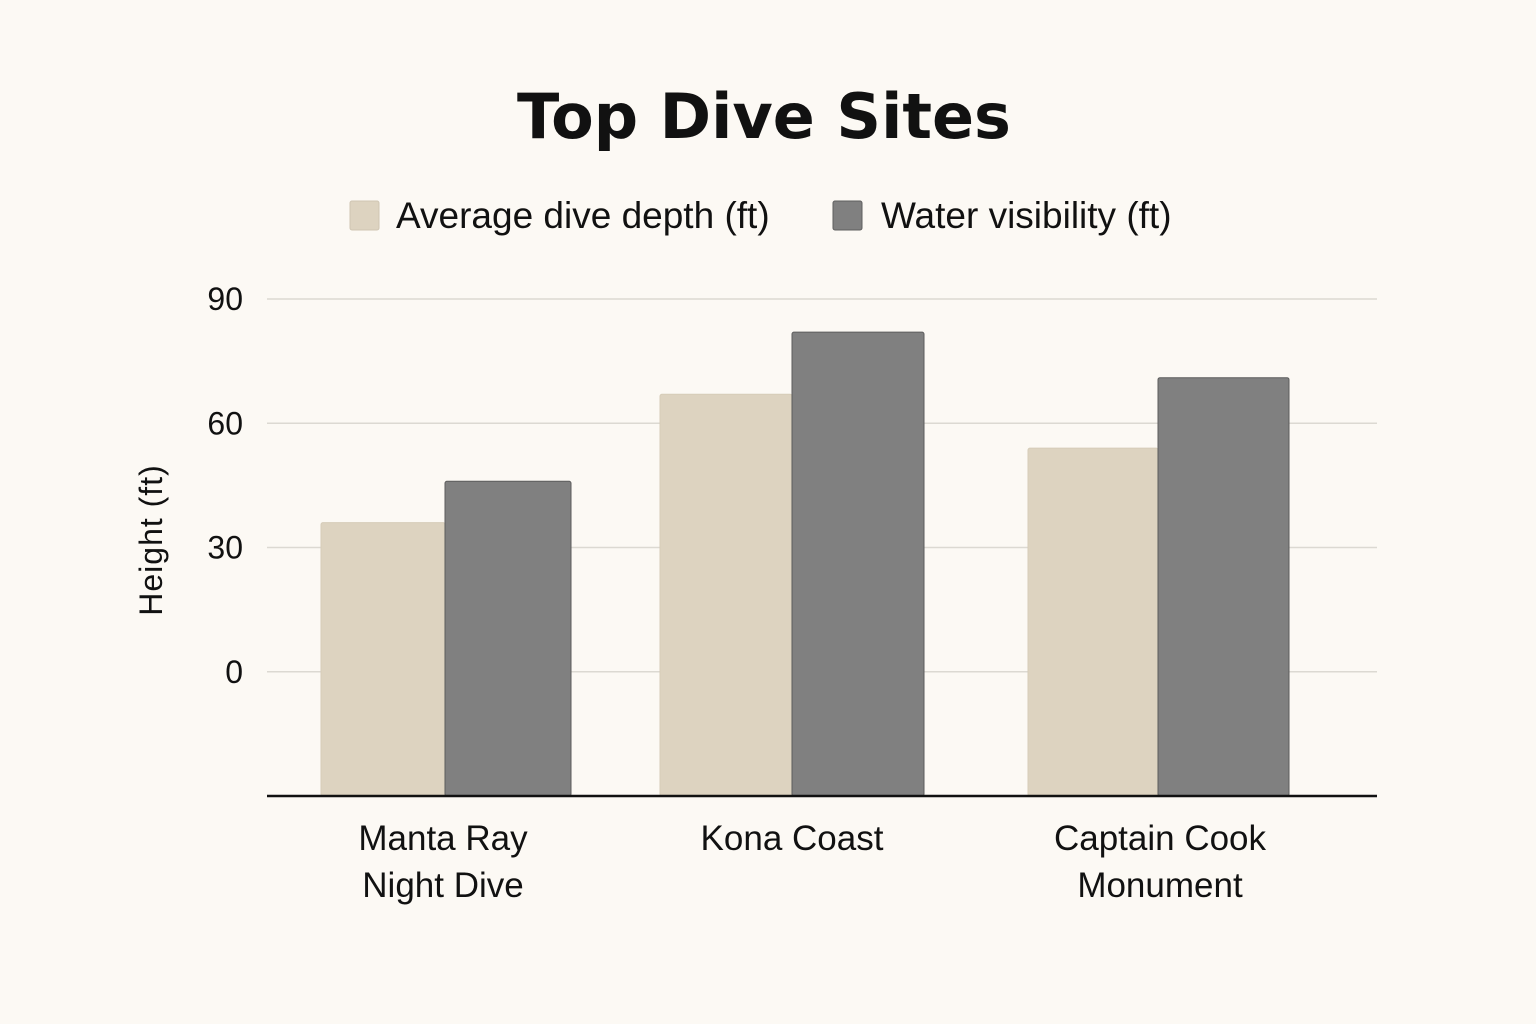 The width and height of the screenshot is (1536, 1024). I want to click on legend-swatch-depth, so click(364, 215).